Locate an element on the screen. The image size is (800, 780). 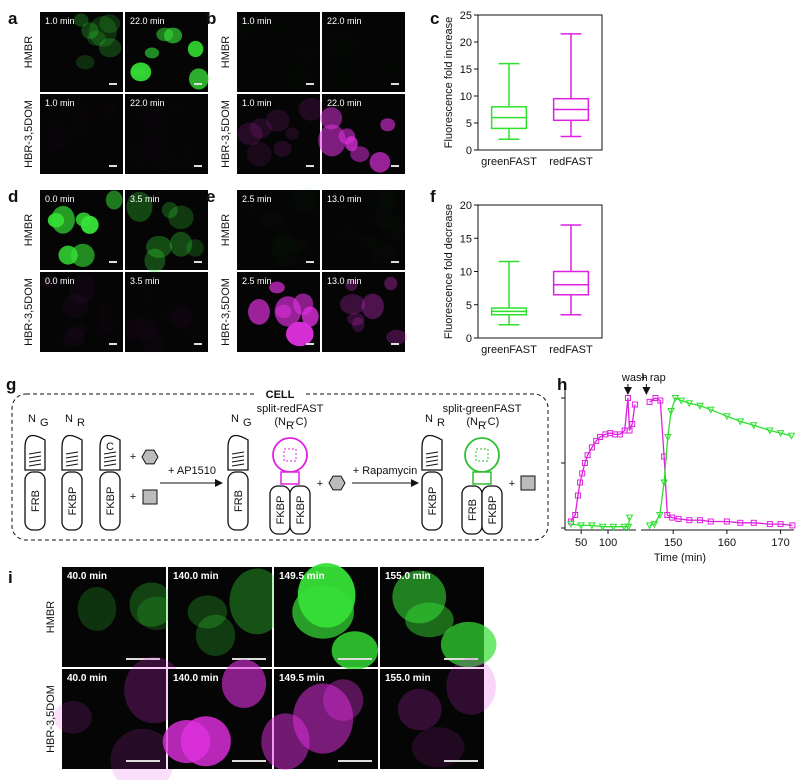
micrograph: 2.5 min is located at coordinates (278, 312).